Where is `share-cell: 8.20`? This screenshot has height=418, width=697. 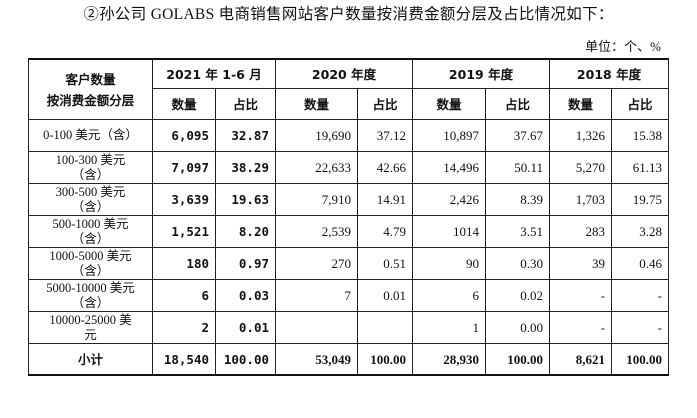 share-cell: 8.20 is located at coordinates (245, 231).